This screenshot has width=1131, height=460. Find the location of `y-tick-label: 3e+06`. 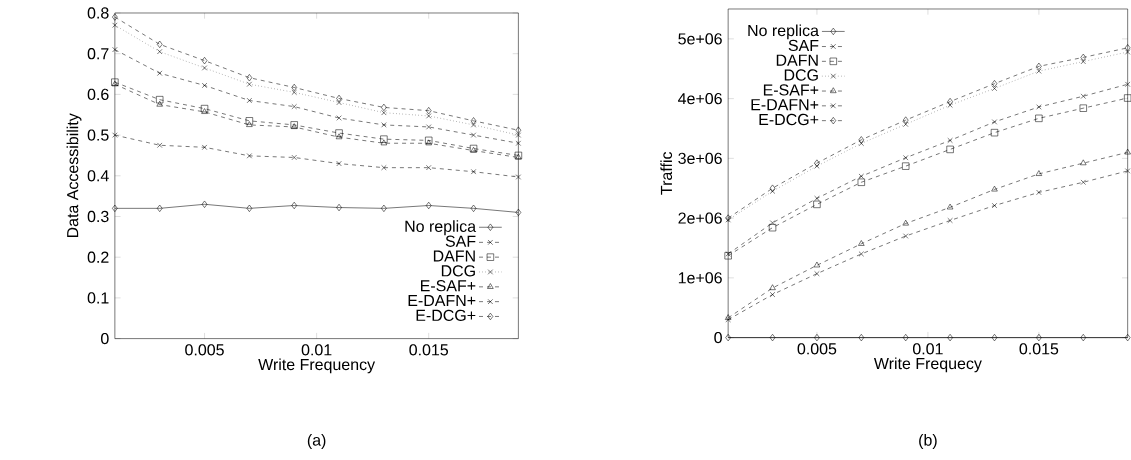

y-tick-label: 3e+06 is located at coordinates (700, 158).